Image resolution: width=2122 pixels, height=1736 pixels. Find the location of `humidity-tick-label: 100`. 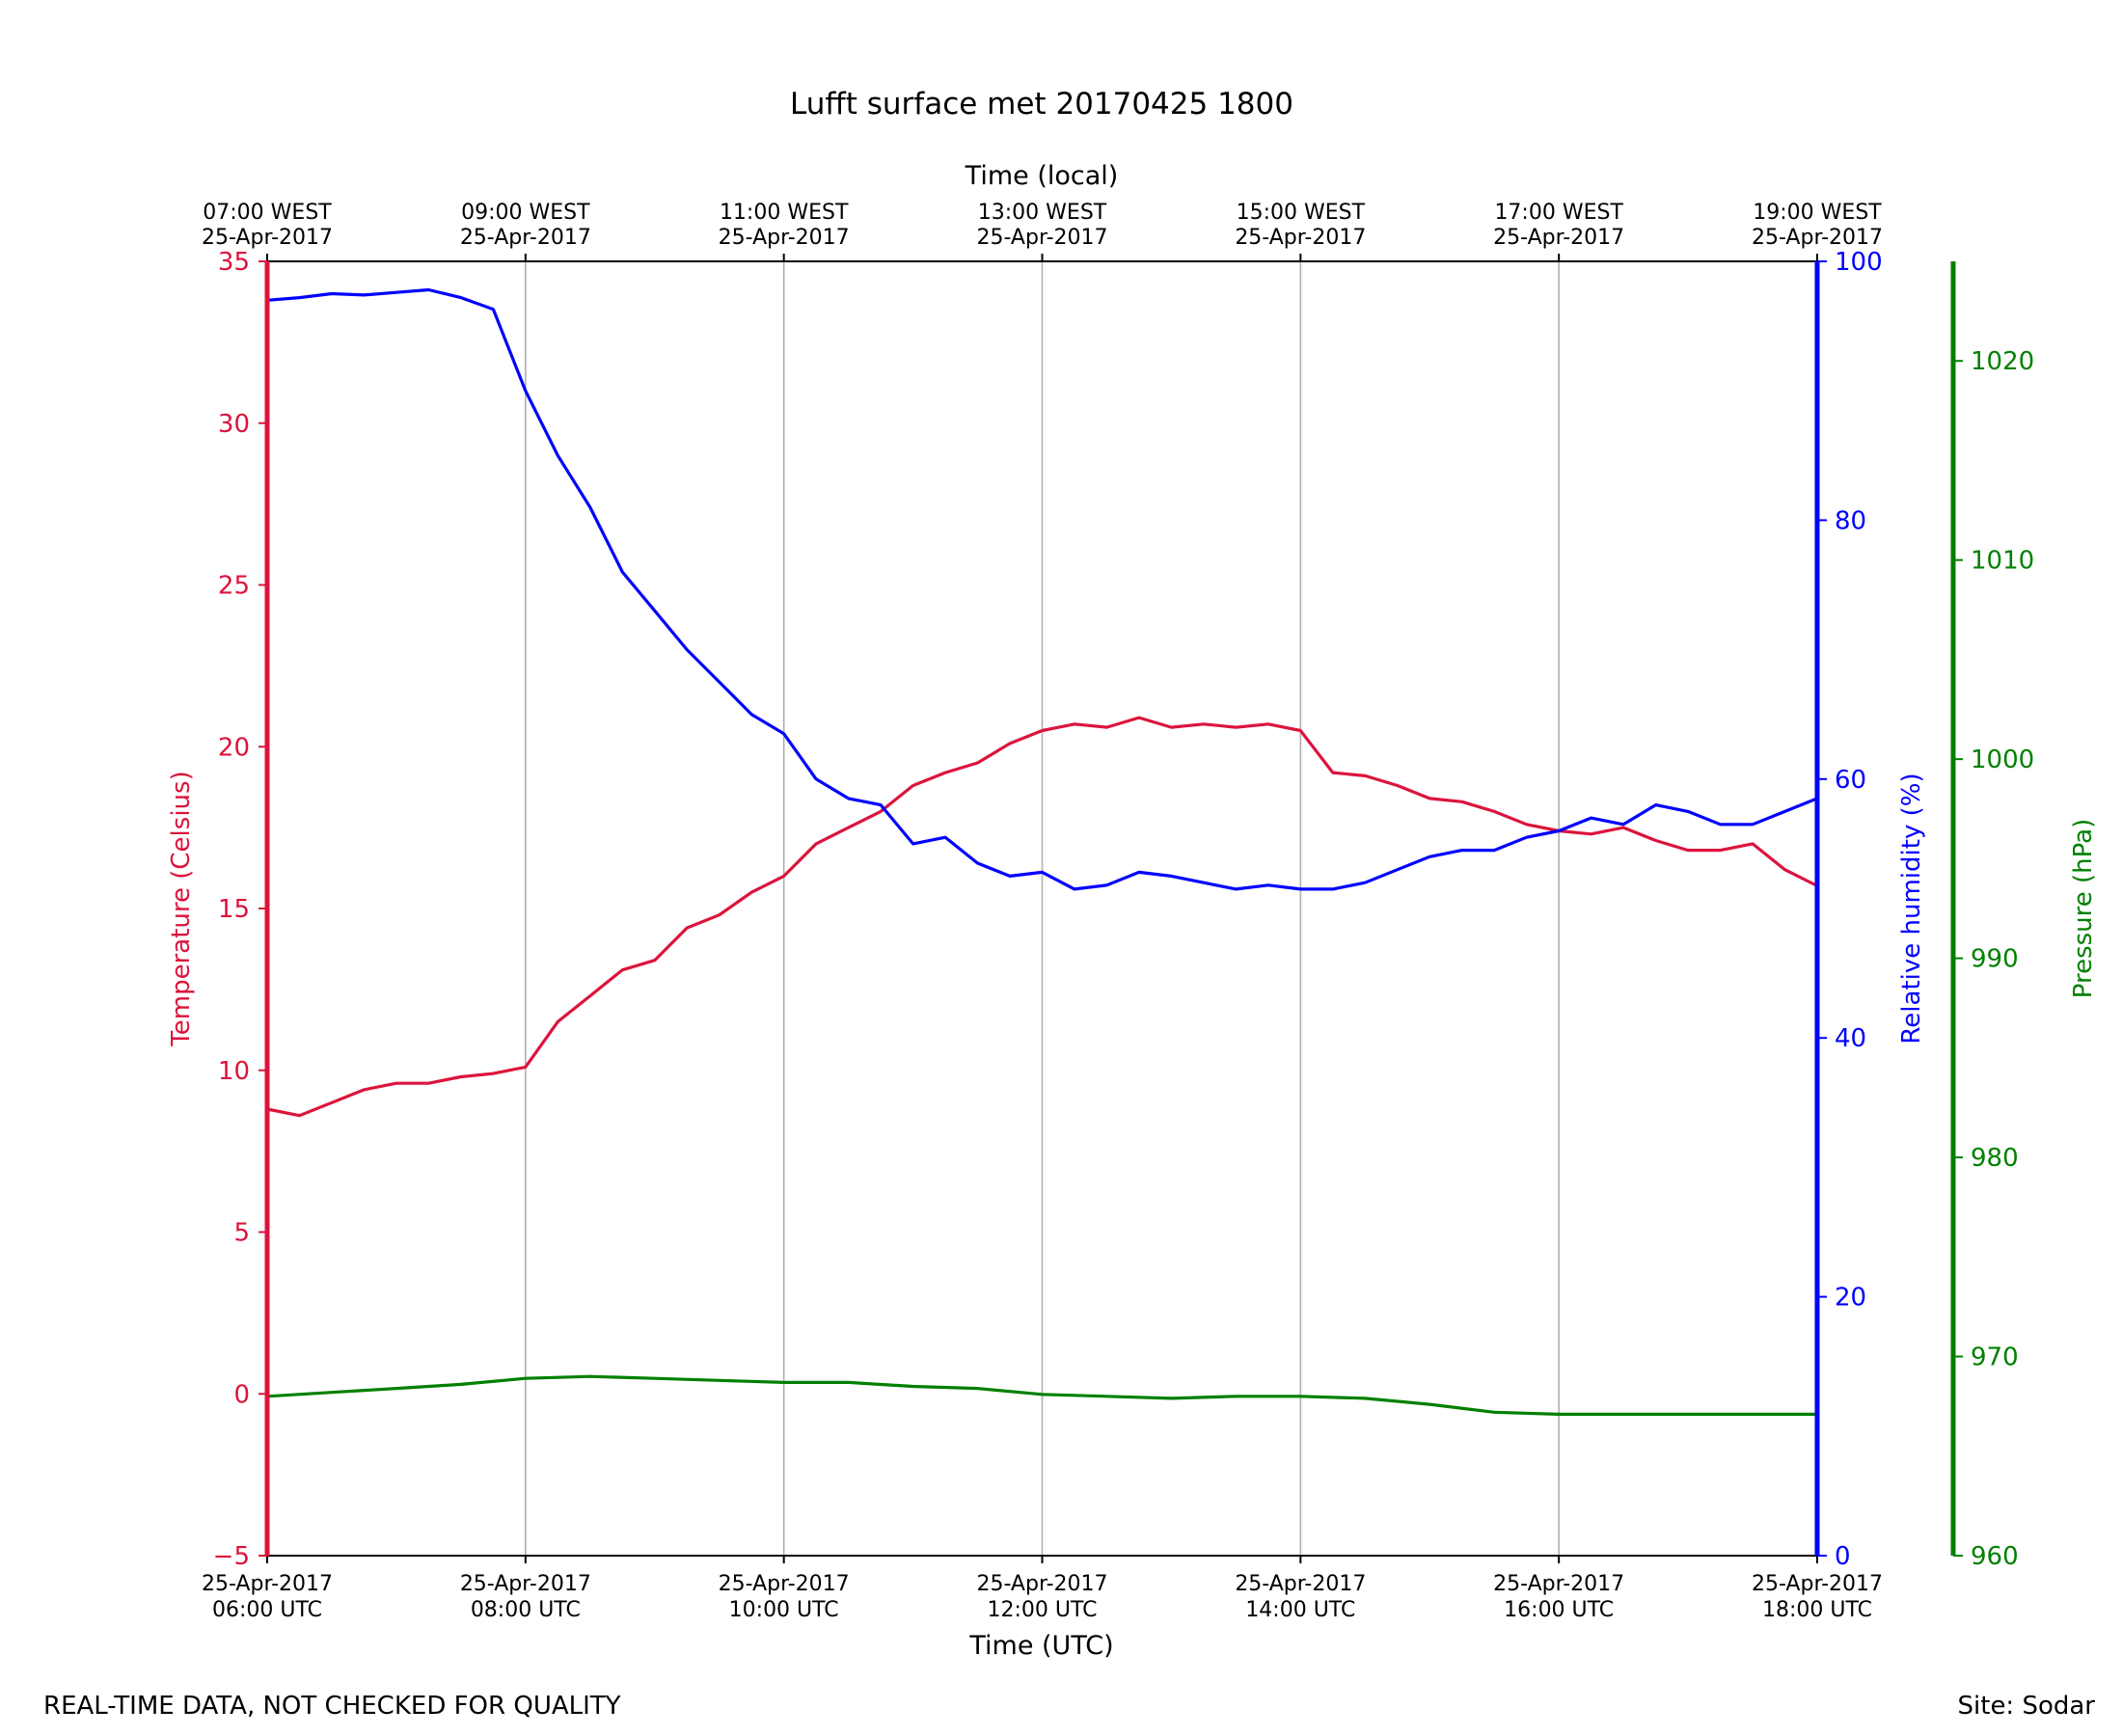

humidity-tick-label: 100 is located at coordinates (1859, 262).